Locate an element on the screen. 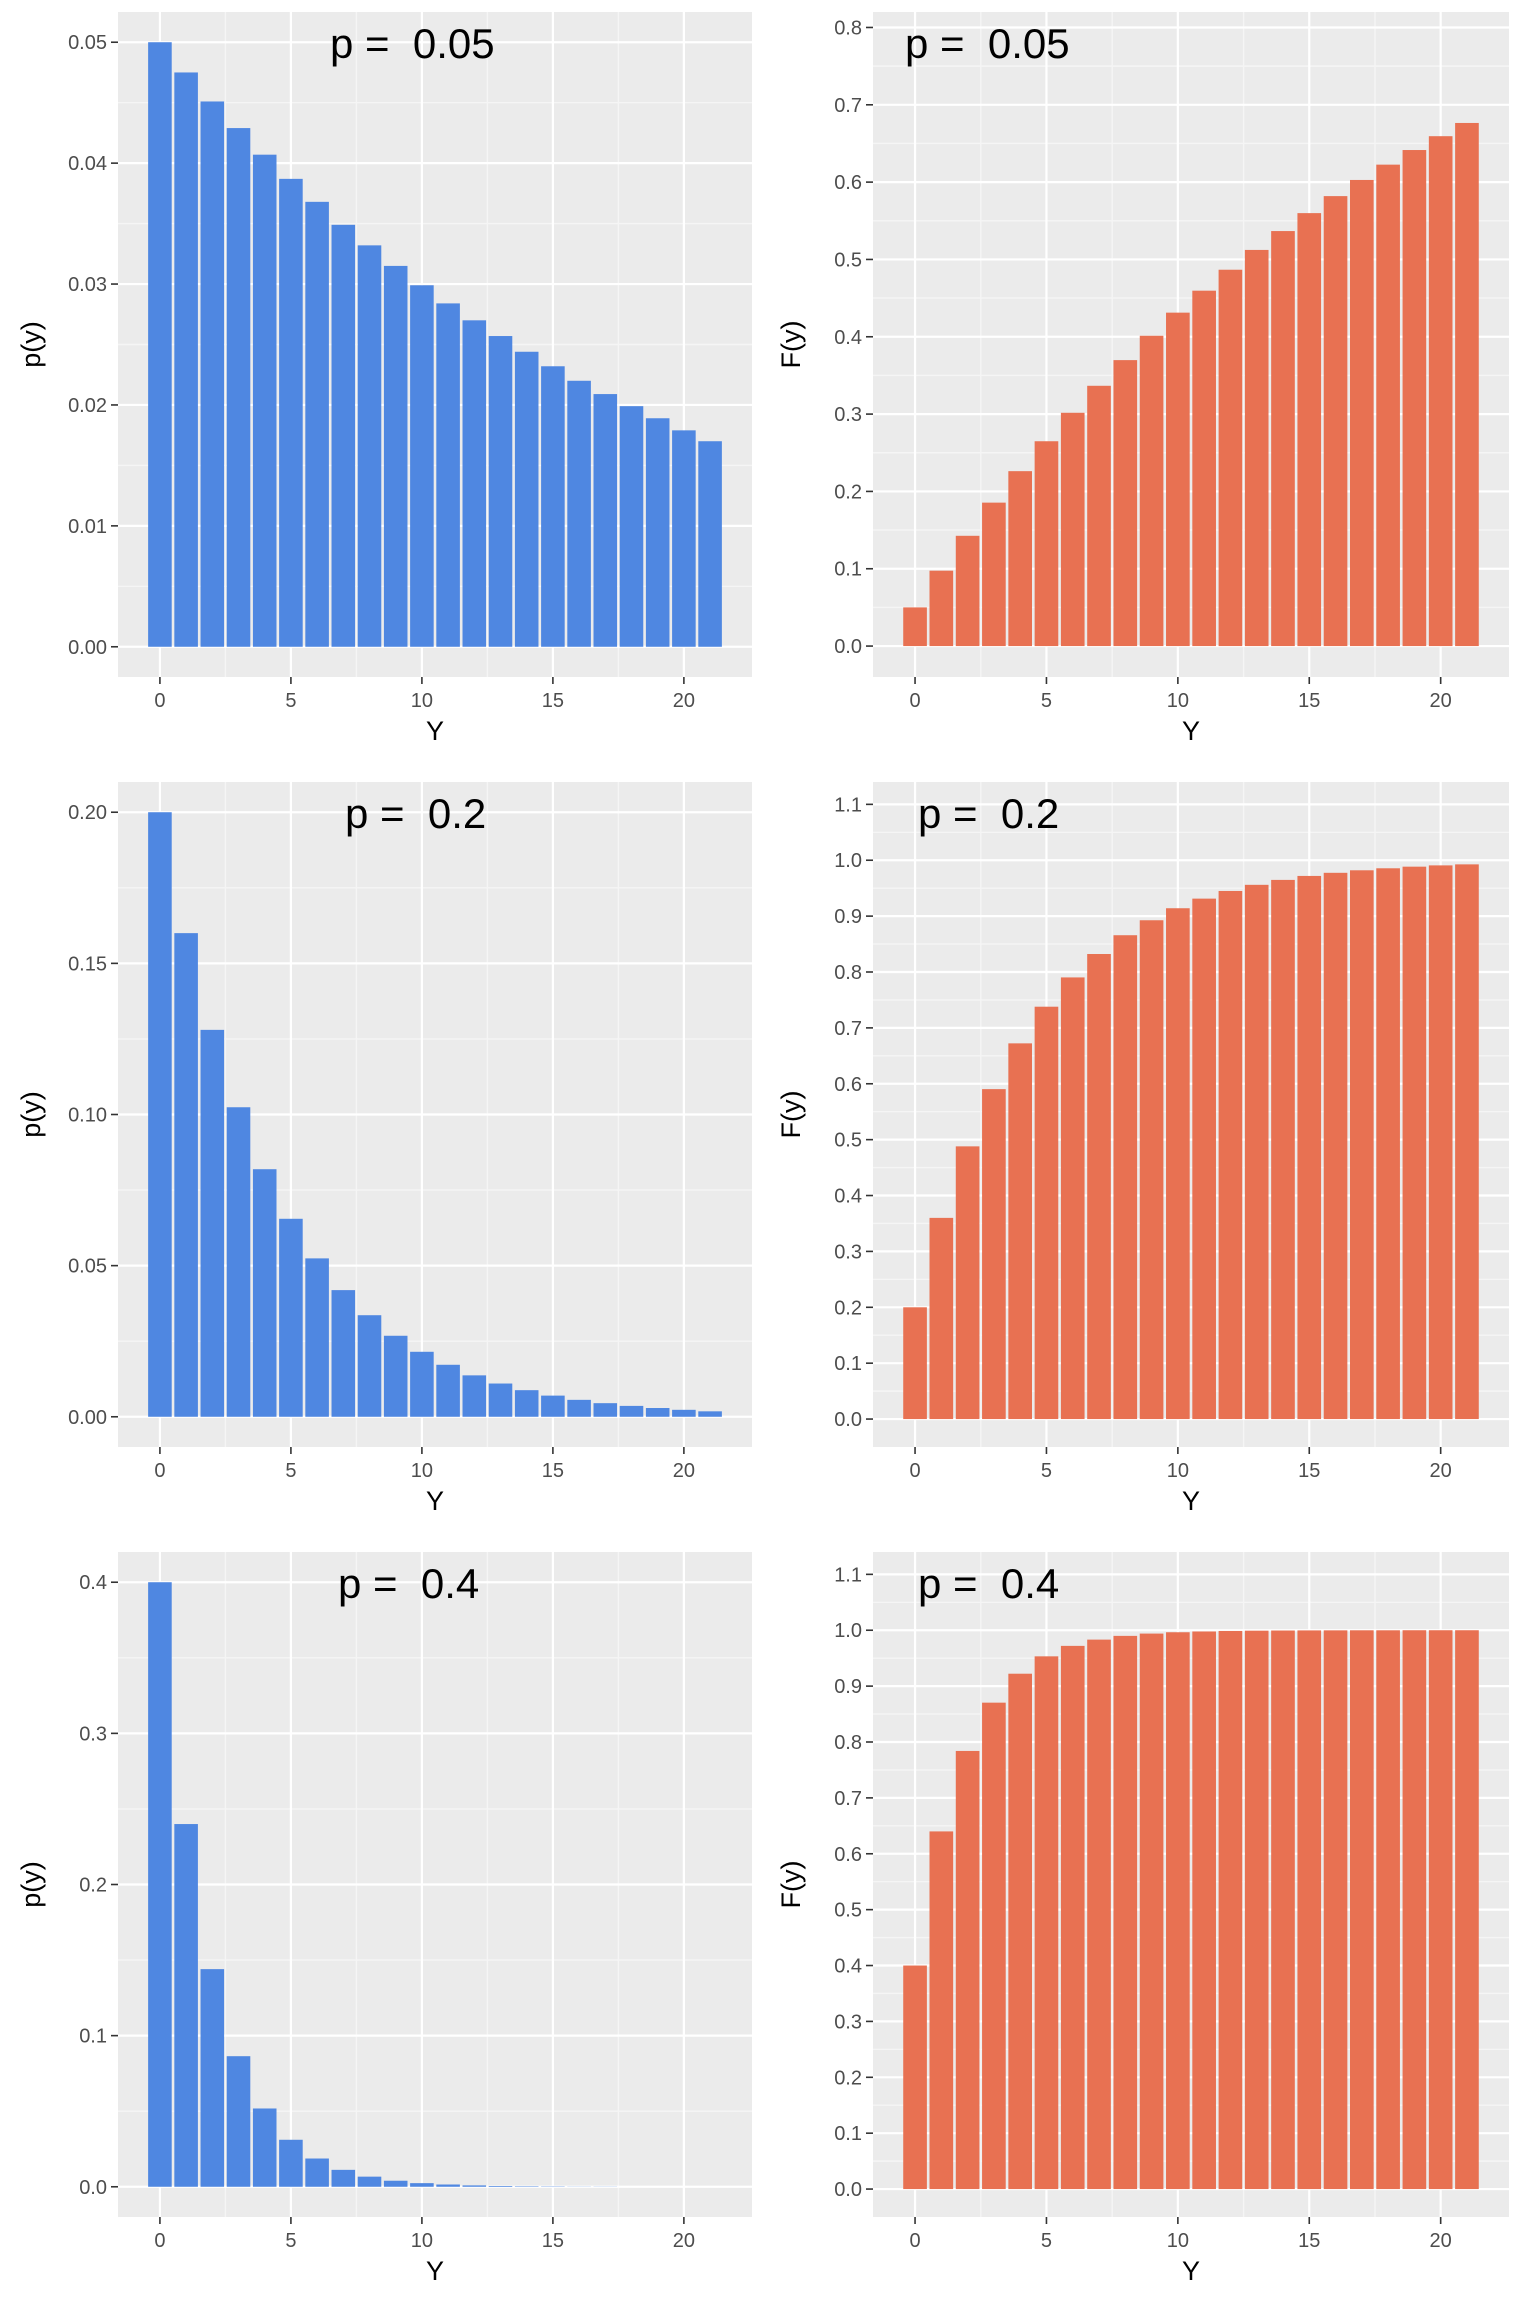  y-tick-label: 0.0 is located at coordinates (848, 2190).